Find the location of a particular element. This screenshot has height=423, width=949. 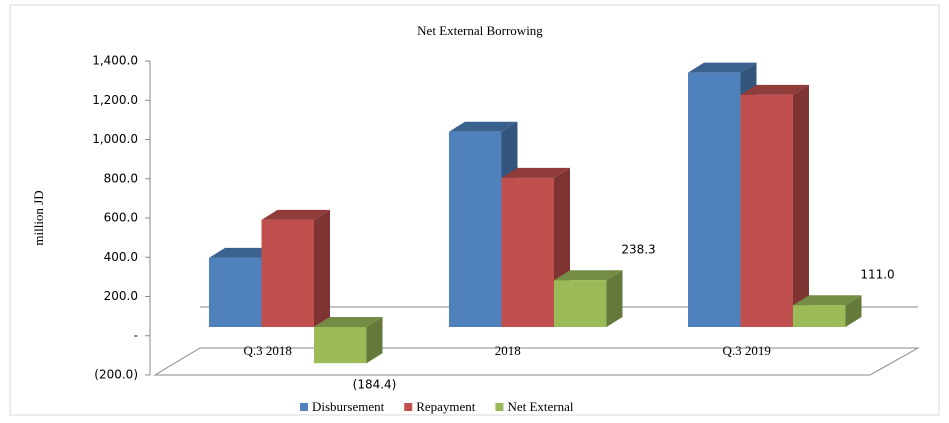

data-label: 238.3 is located at coordinates (638, 250).